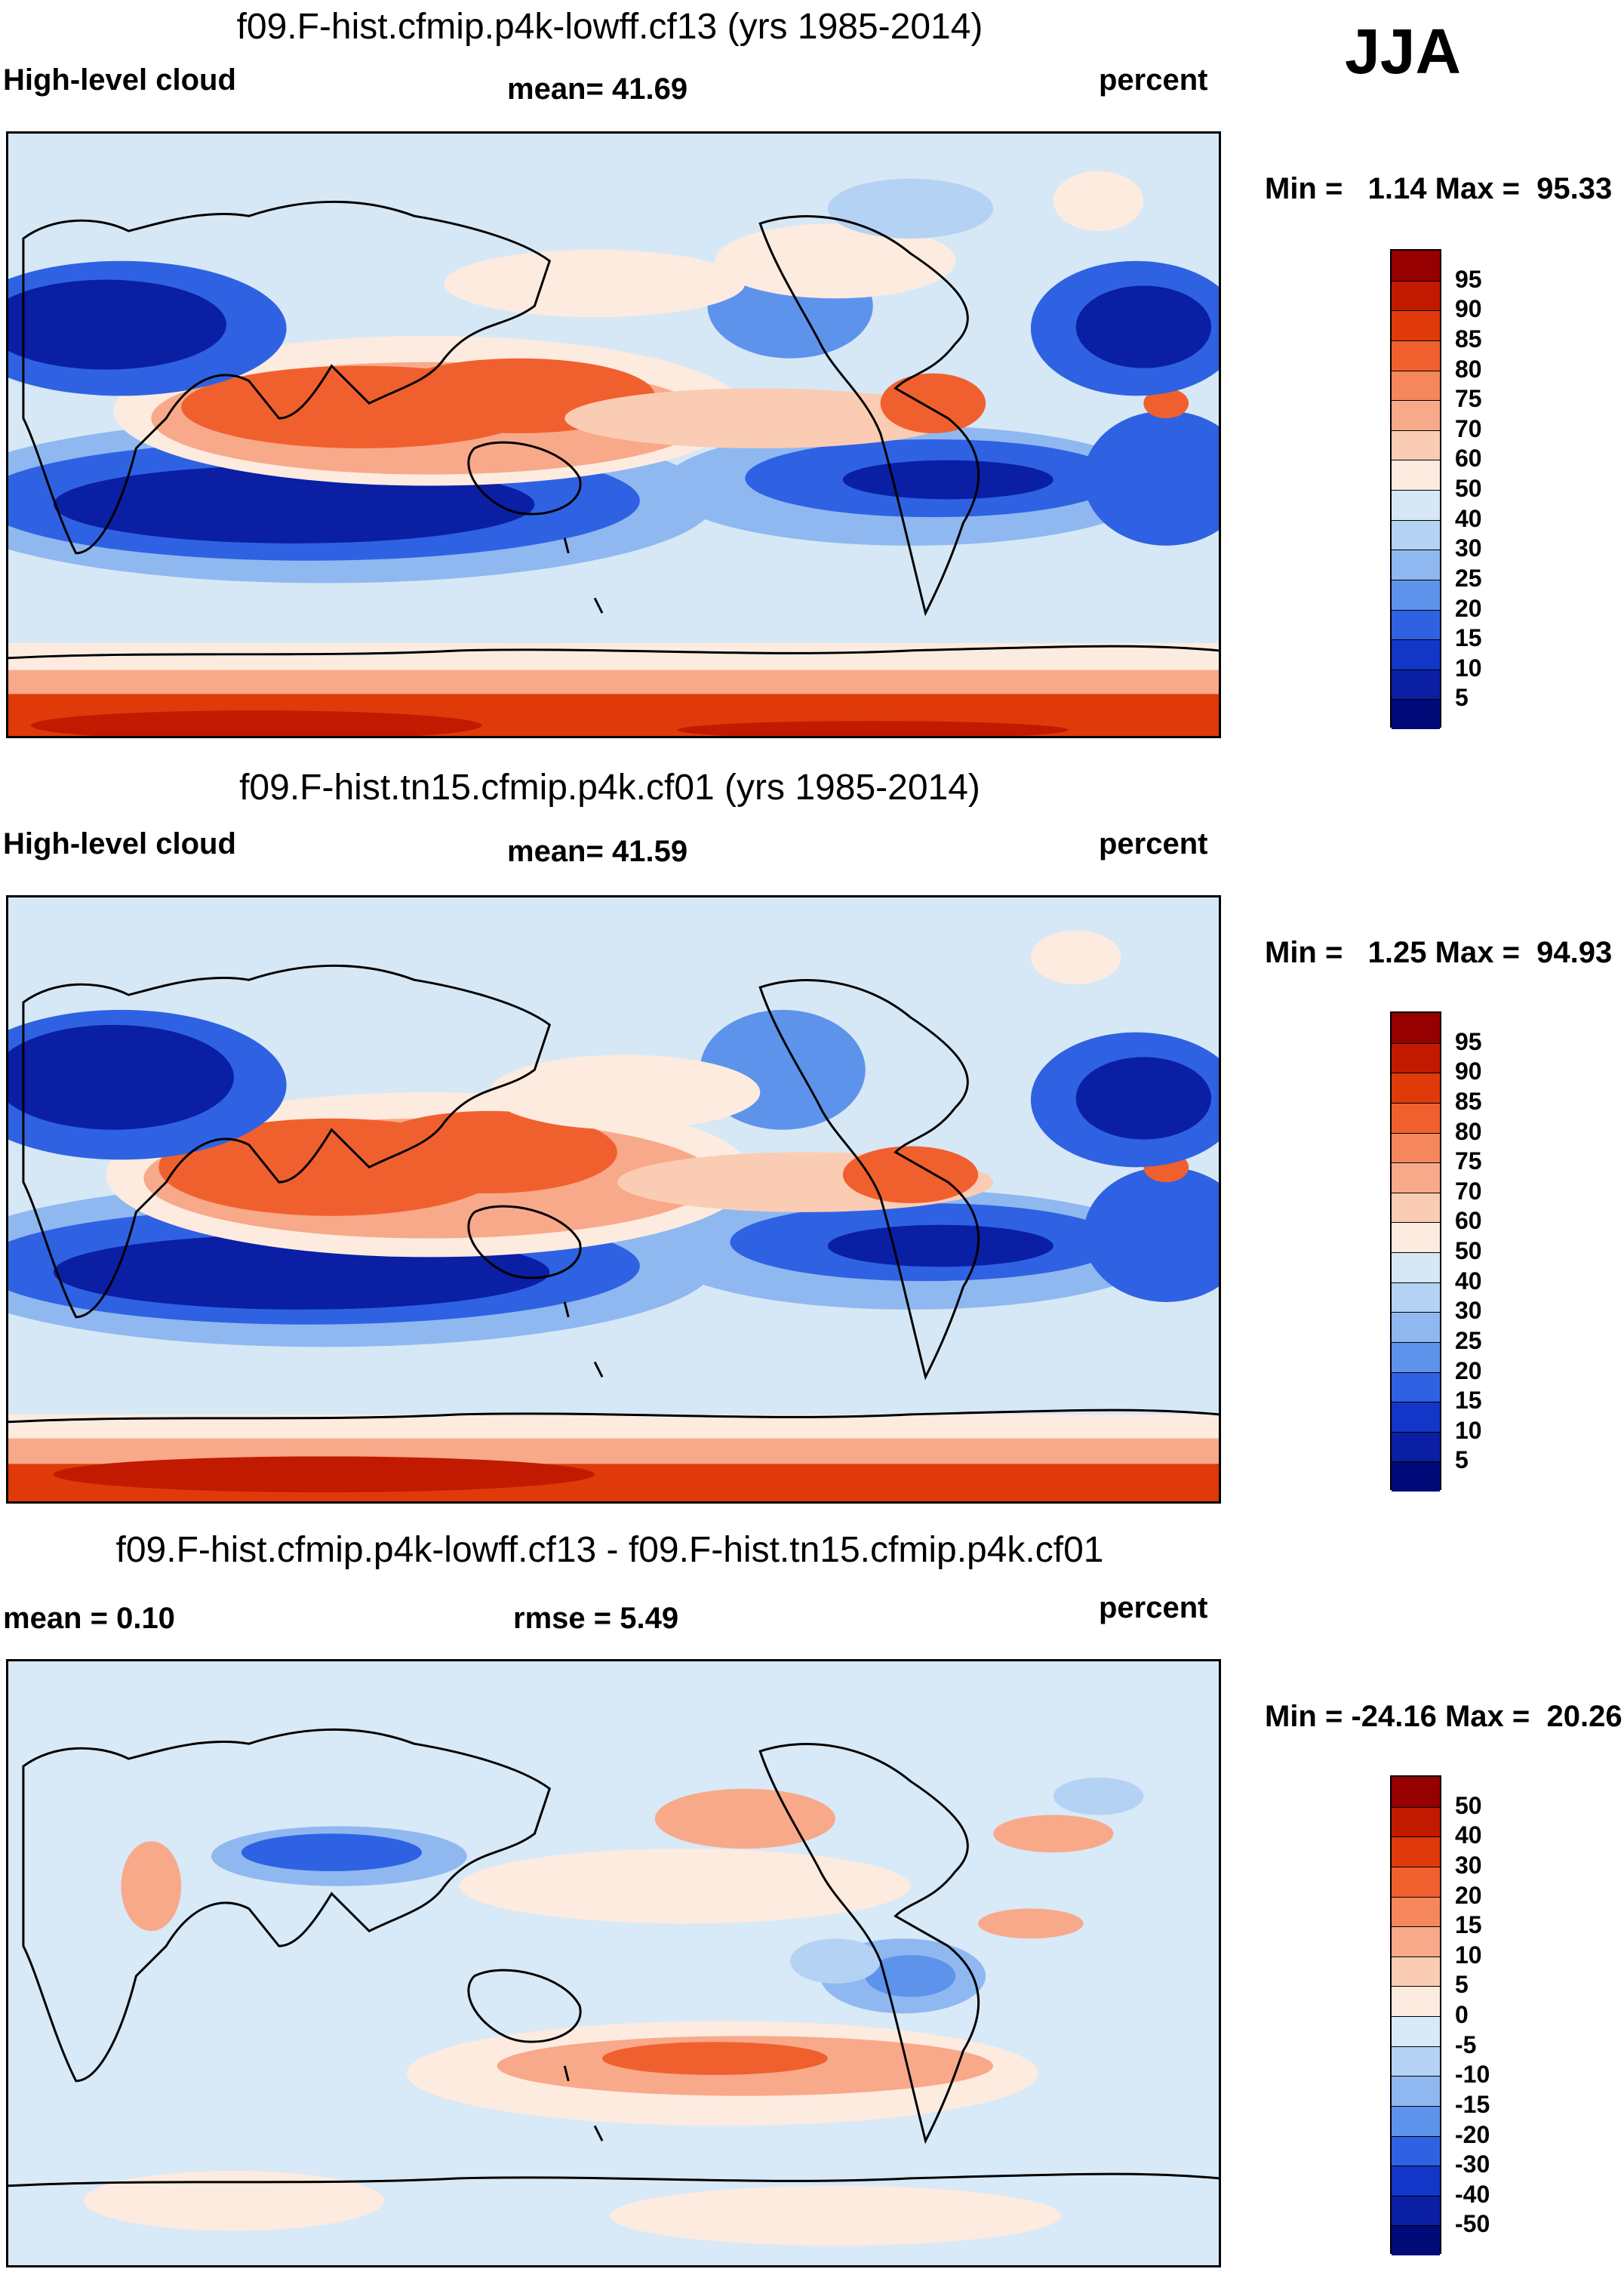 This screenshot has height=2272, width=1624. I want to click on season-label: JJA, so click(1403, 52).